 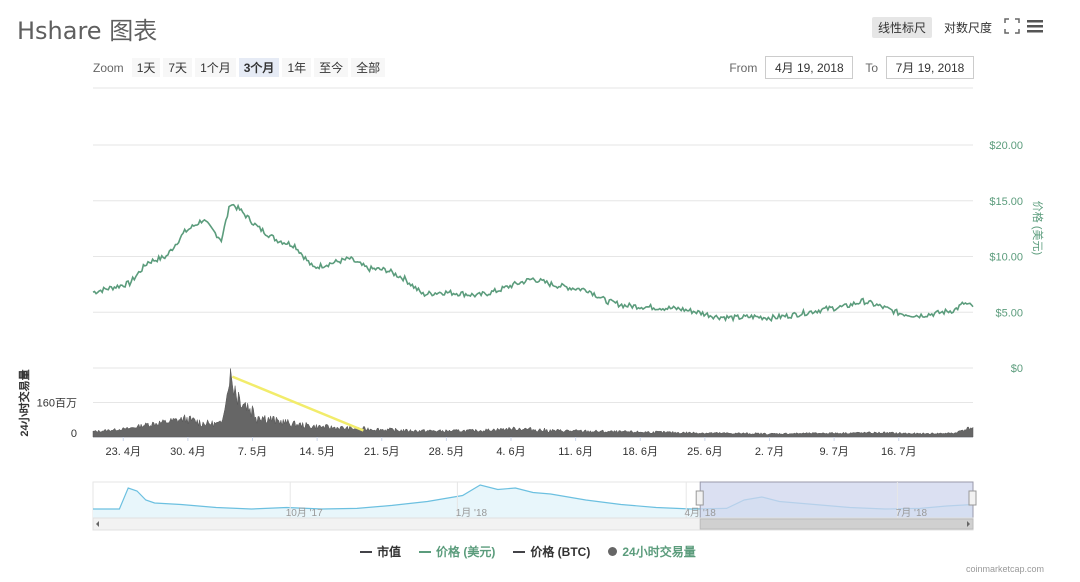 I want to click on price-tick-label: $10.00, so click(x=1006, y=258).